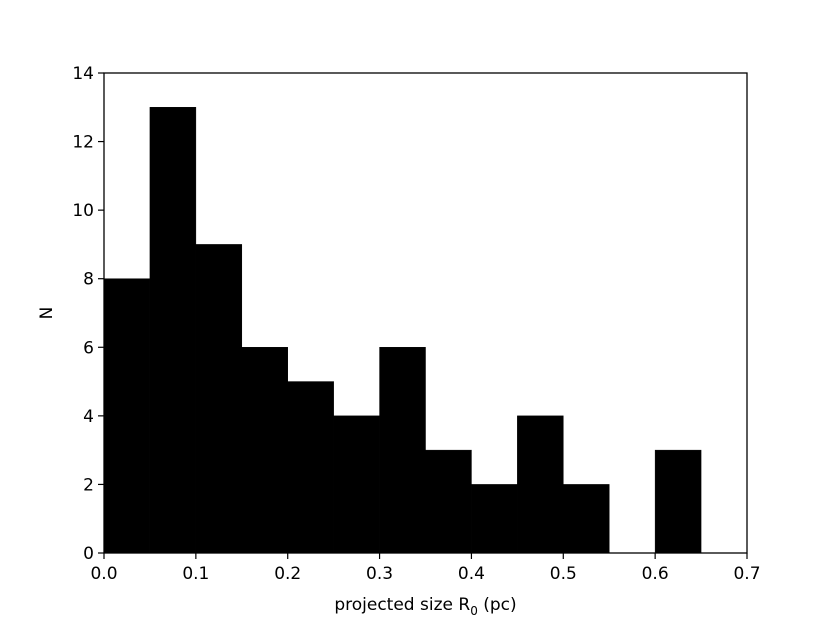 This screenshot has width=830, height=622. I want to click on x-axis-label-main: projected size R, so click(402, 605).